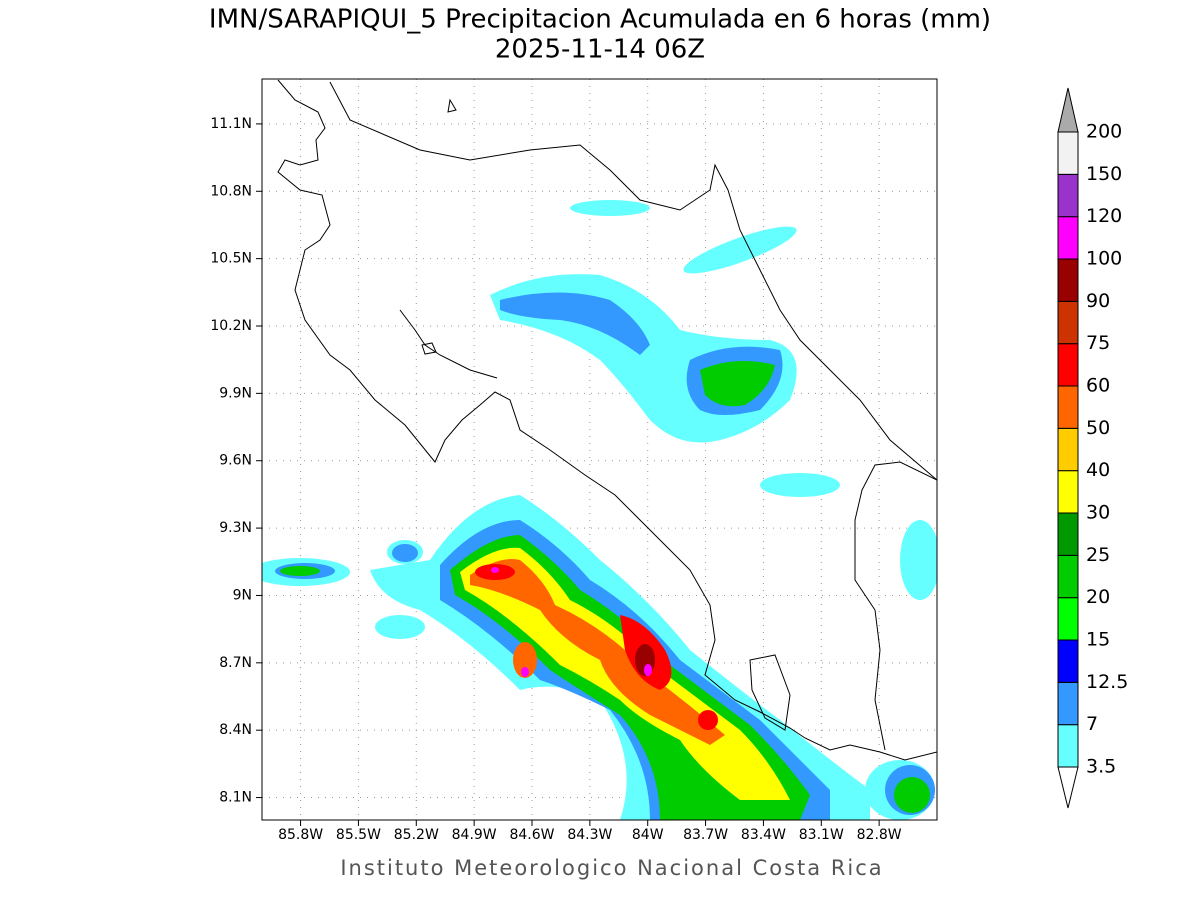 The image size is (1200, 900). What do you see at coordinates (1098, 513) in the screenshot?
I see `colorbar-label: 30` at bounding box center [1098, 513].